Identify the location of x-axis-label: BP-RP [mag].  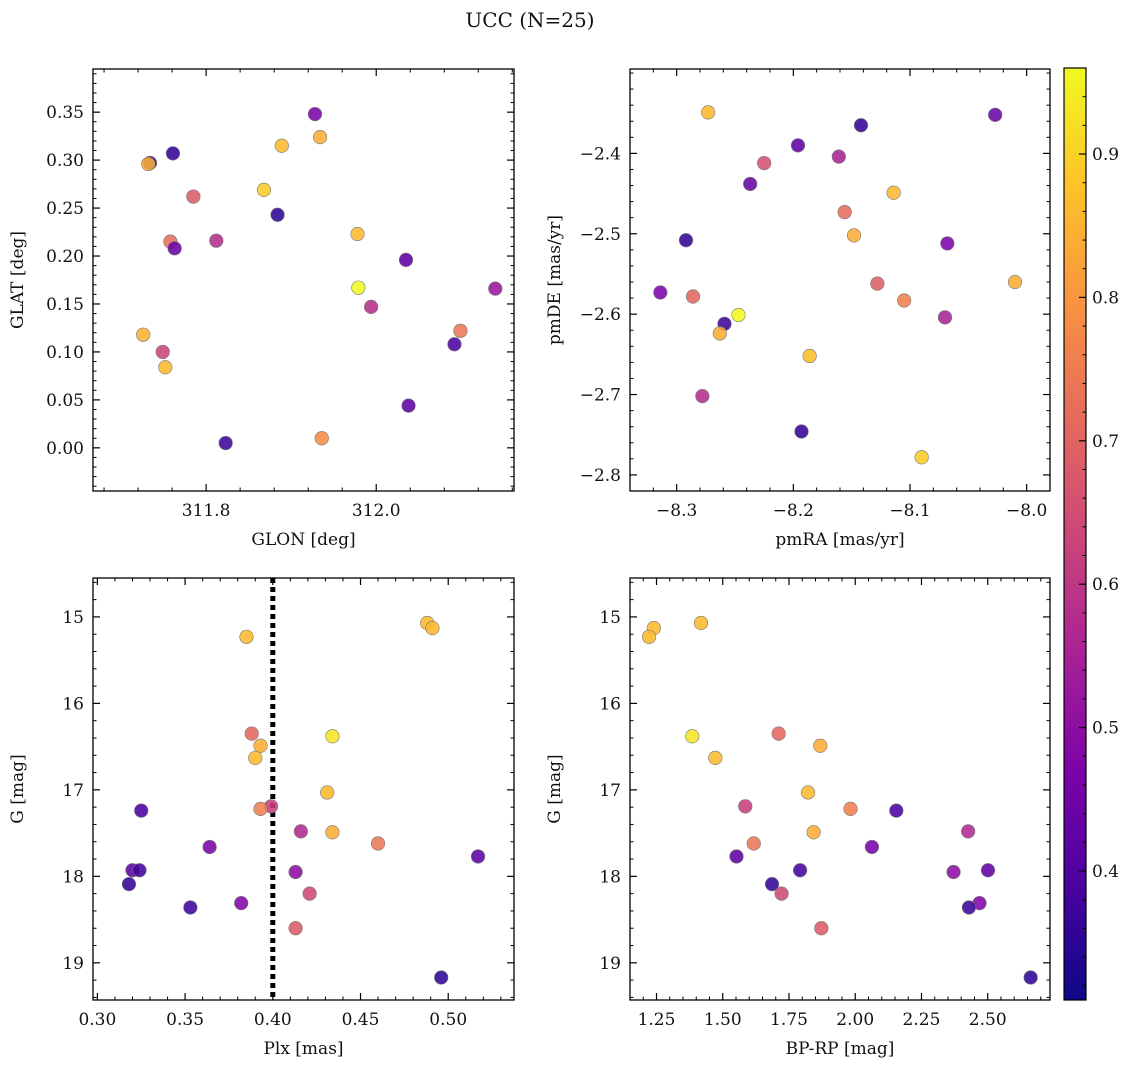
(840, 1049).